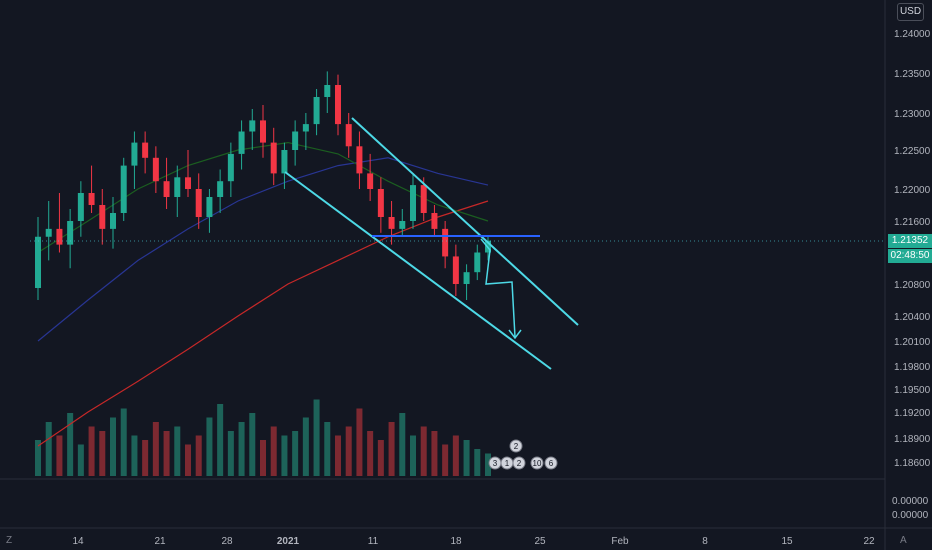 Image resolution: width=932 pixels, height=550 pixels. What do you see at coordinates (912, 413) in the screenshot?
I see `price-tick-label: 1.19200` at bounding box center [912, 413].